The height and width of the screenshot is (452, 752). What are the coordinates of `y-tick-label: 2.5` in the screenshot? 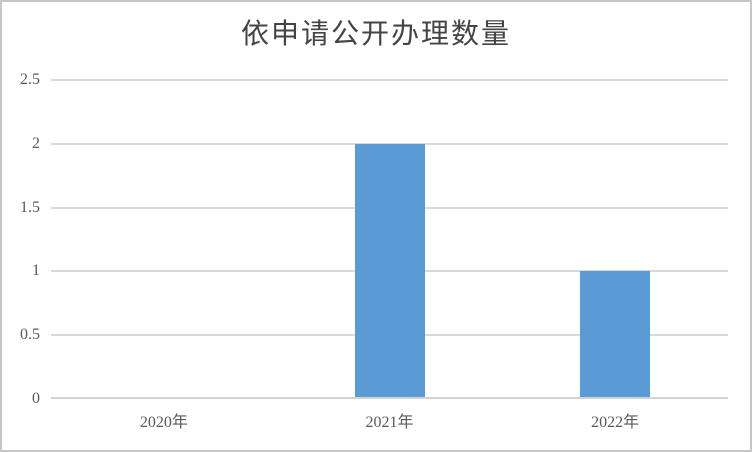 It's located at (30, 79).